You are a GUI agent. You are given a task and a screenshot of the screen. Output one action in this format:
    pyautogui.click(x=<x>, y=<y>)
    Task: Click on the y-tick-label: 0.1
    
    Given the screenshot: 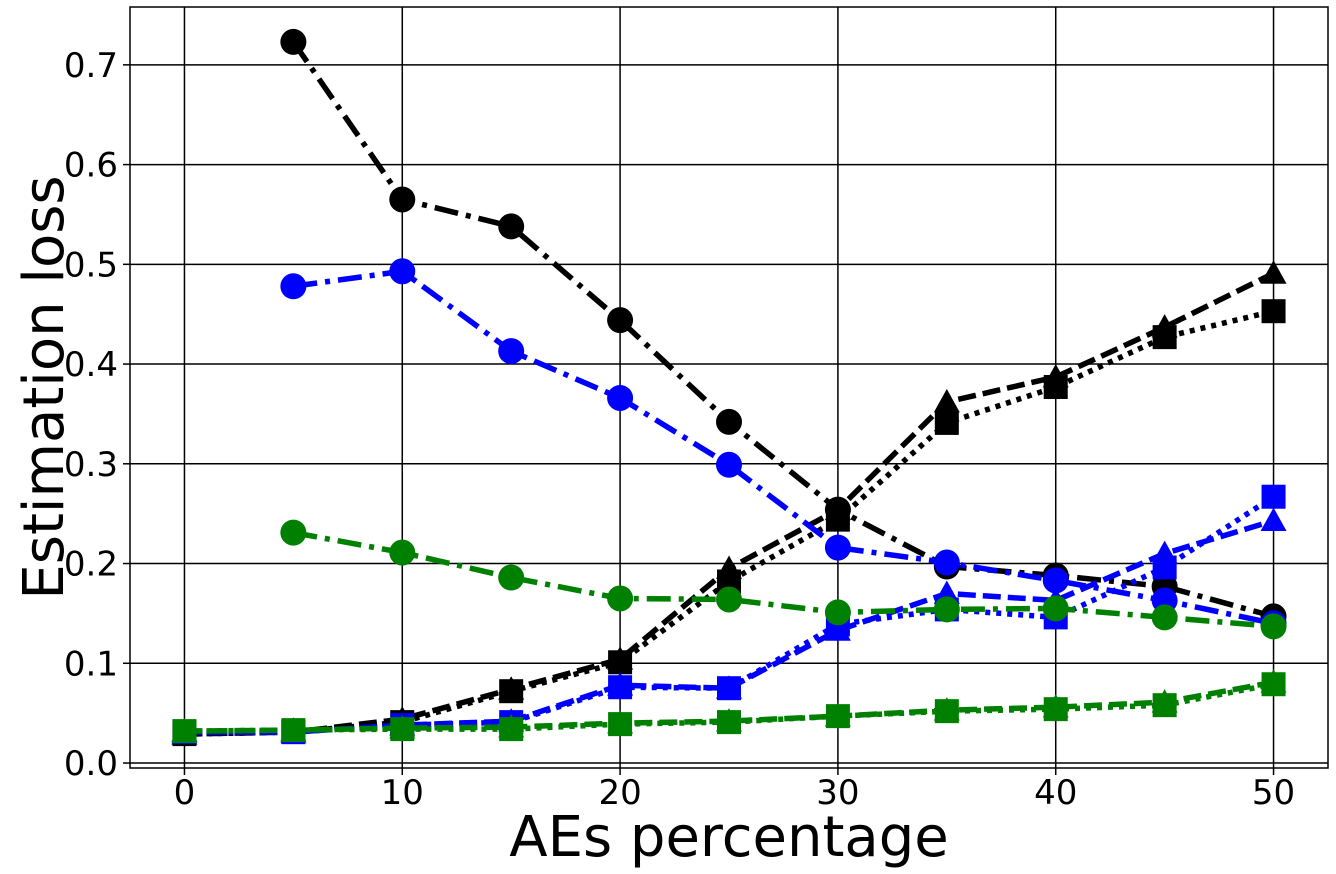 What is the action you would take?
    pyautogui.click(x=91, y=664)
    